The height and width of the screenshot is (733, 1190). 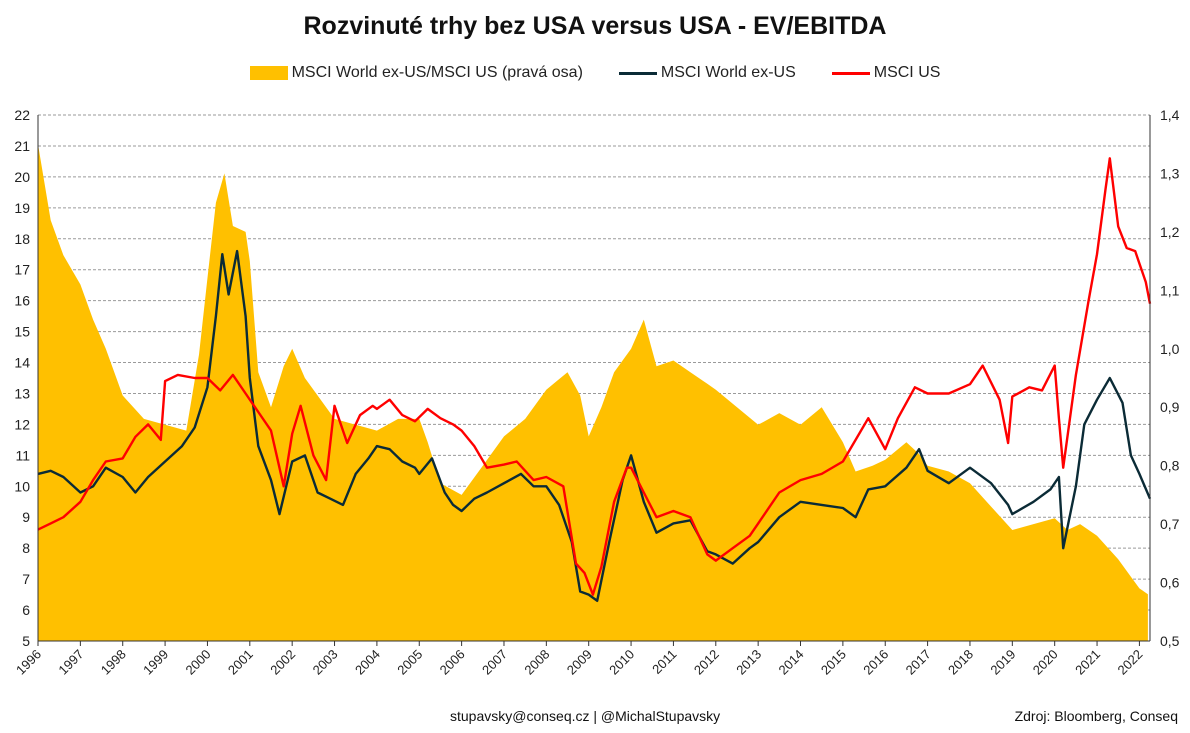 I want to click on y-left-tick-19: 19, so click(x=22, y=208).